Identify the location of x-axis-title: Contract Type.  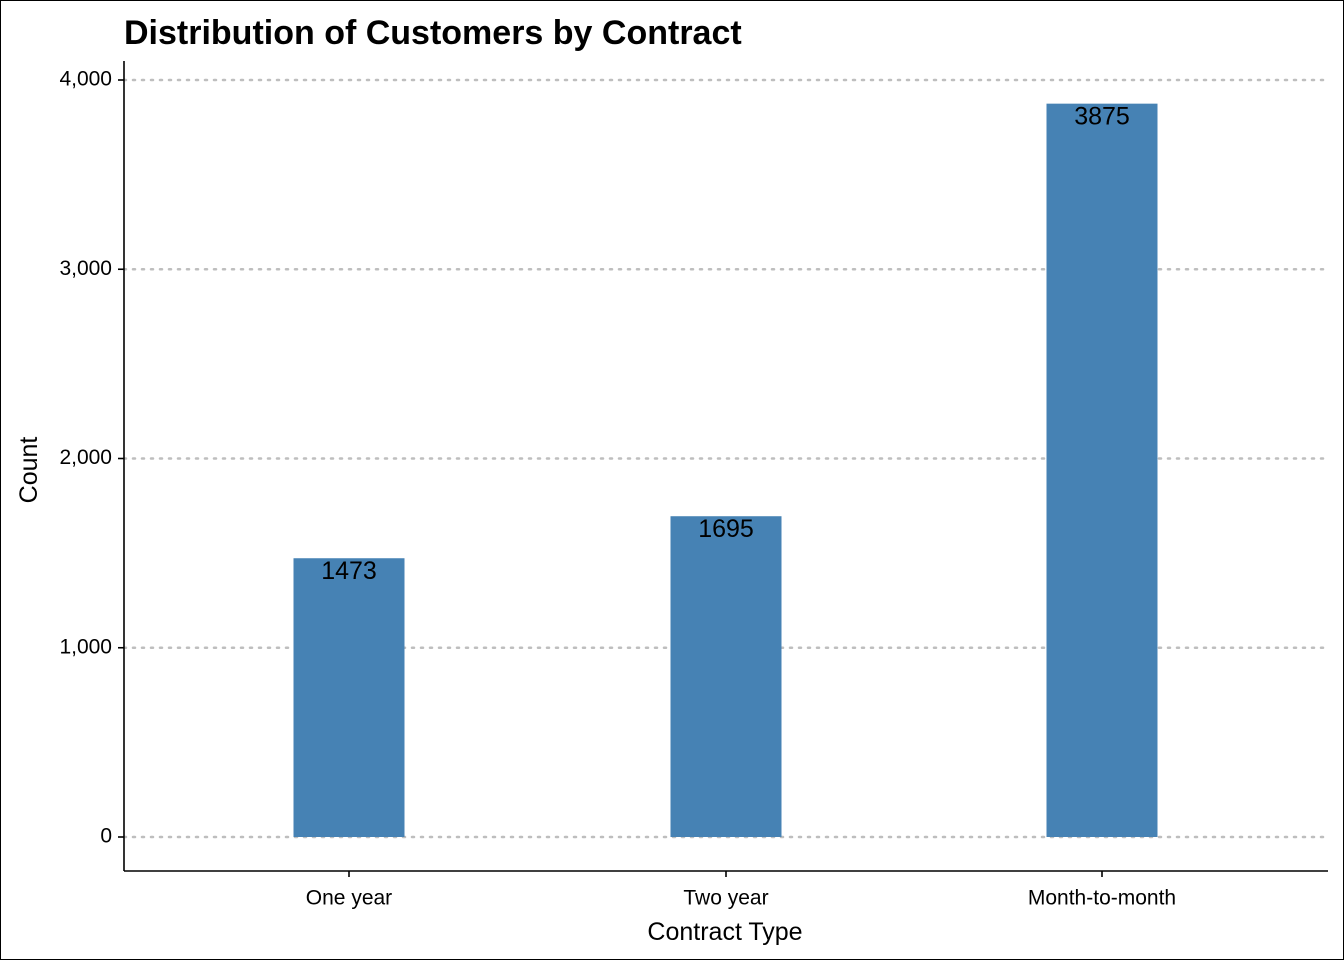
(724, 932).